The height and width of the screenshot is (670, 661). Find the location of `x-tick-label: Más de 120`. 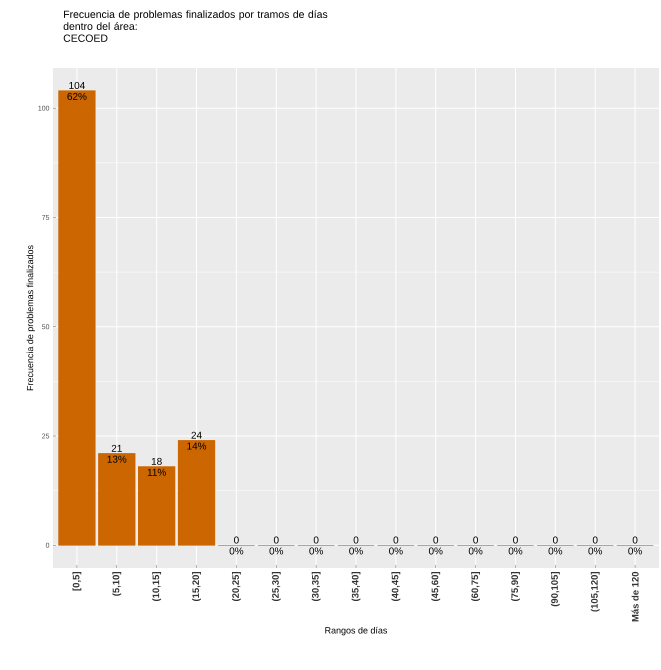

x-tick-label: Más de 120 is located at coordinates (635, 597).